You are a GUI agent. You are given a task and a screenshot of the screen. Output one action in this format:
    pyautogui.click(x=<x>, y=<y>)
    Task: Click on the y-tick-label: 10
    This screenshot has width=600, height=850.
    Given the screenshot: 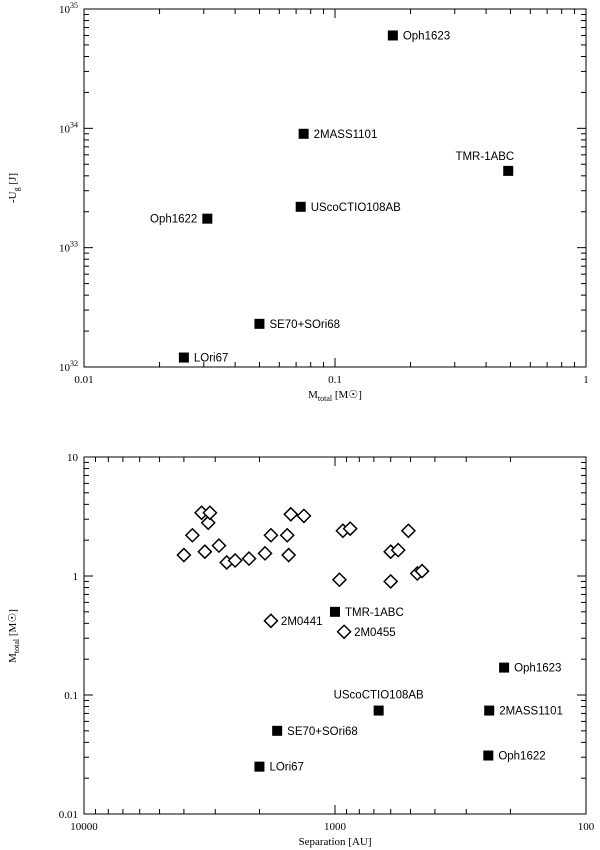 What is the action you would take?
    pyautogui.click(x=73, y=458)
    